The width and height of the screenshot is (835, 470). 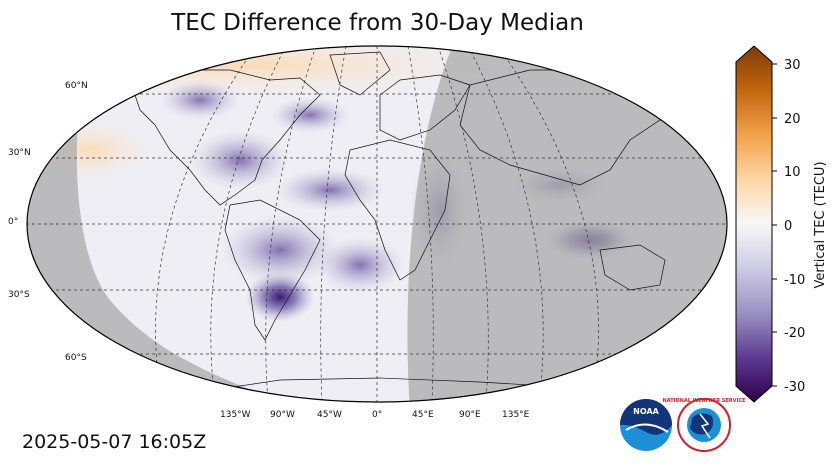 I want to click on noaa-logo-text: NOAA, so click(x=646, y=411).